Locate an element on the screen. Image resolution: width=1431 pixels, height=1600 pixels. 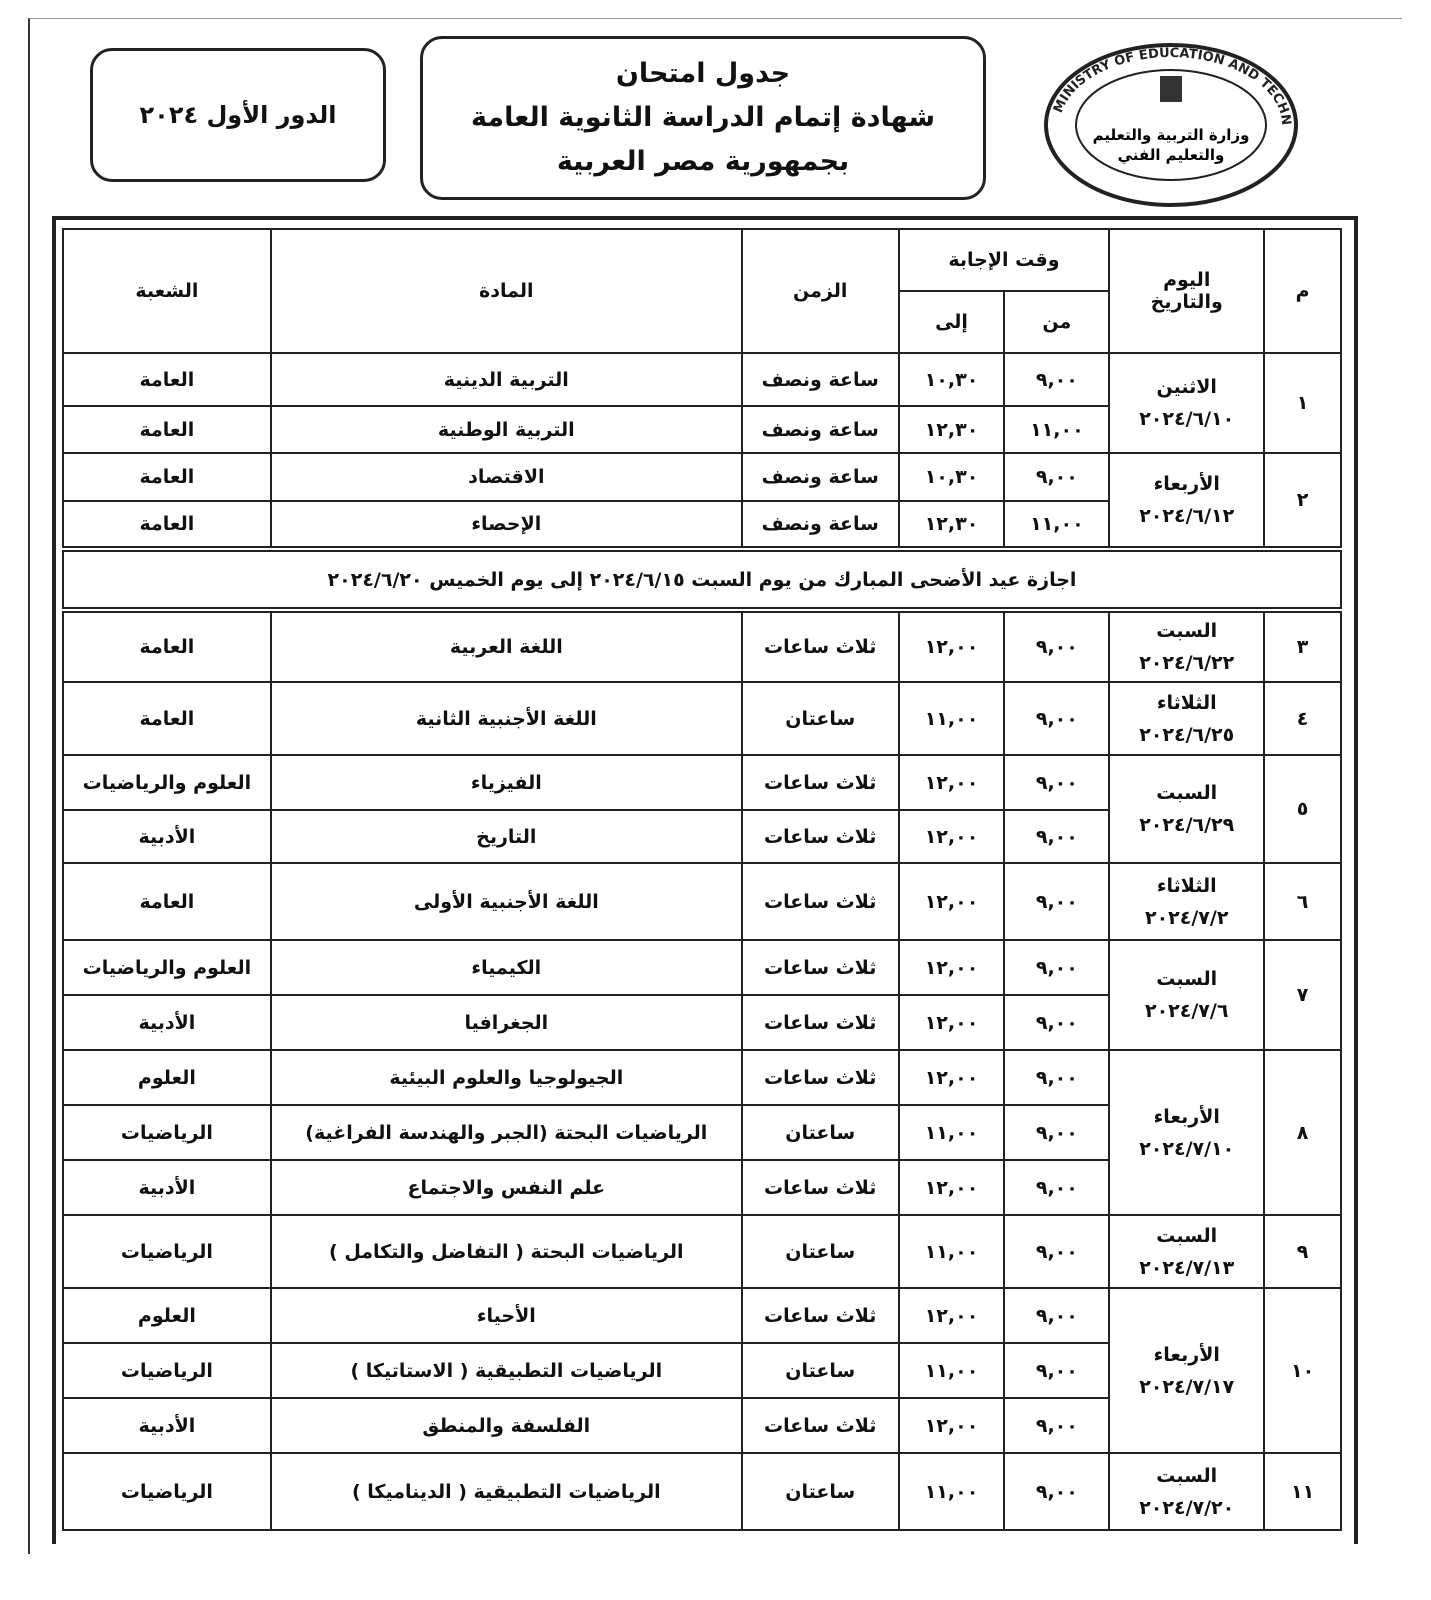
subject: الأحياء is located at coordinates (506, 1315).